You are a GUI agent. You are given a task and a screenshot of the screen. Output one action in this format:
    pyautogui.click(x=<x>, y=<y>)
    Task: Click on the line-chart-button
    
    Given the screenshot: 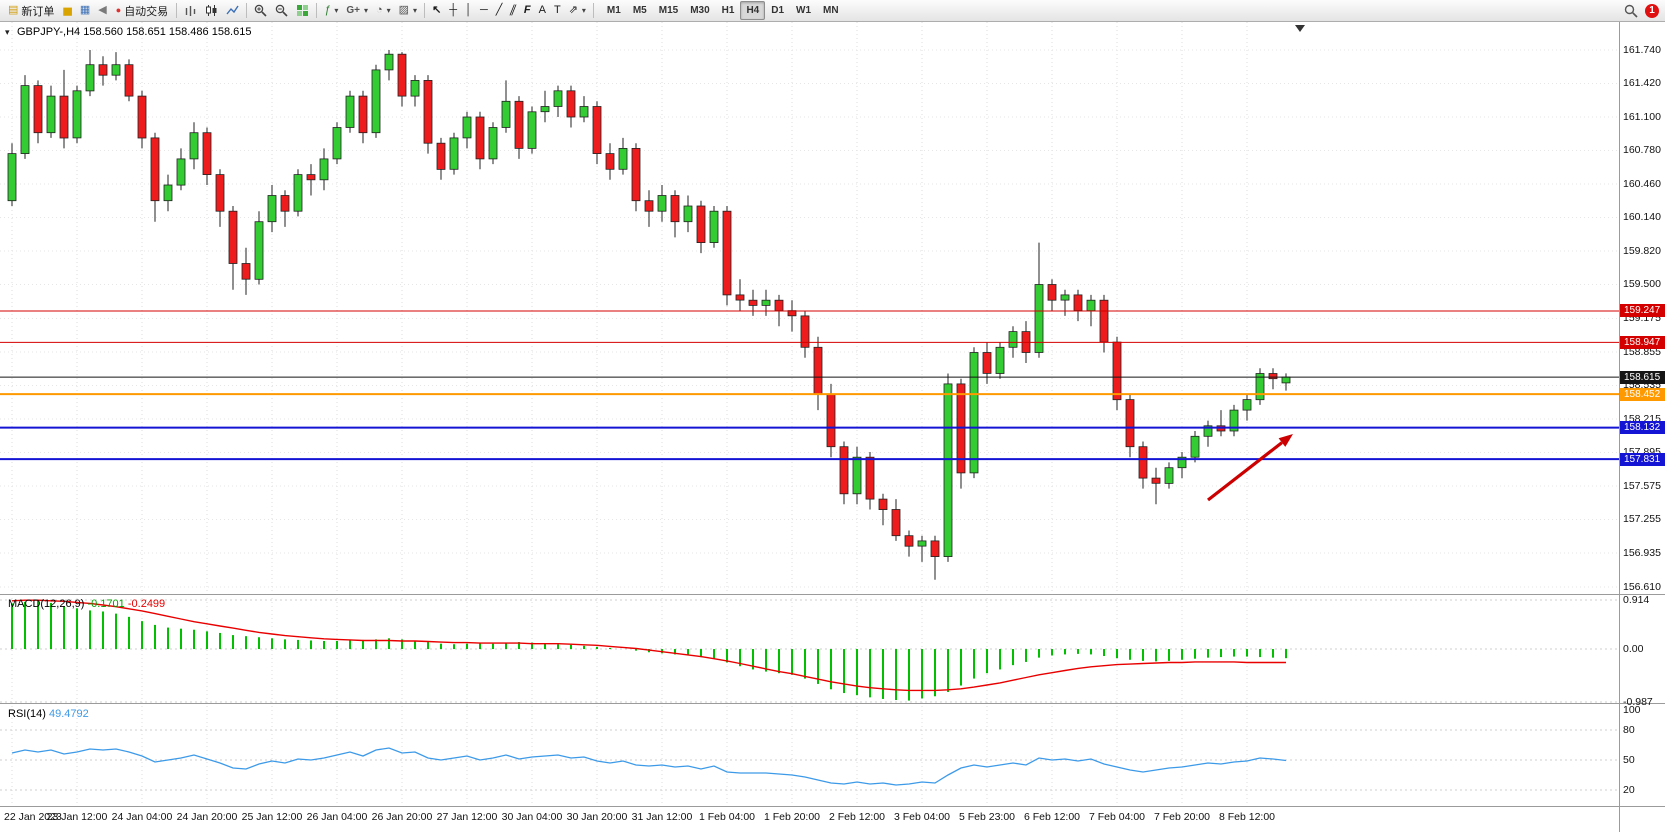 What is the action you would take?
    pyautogui.click(x=232, y=11)
    